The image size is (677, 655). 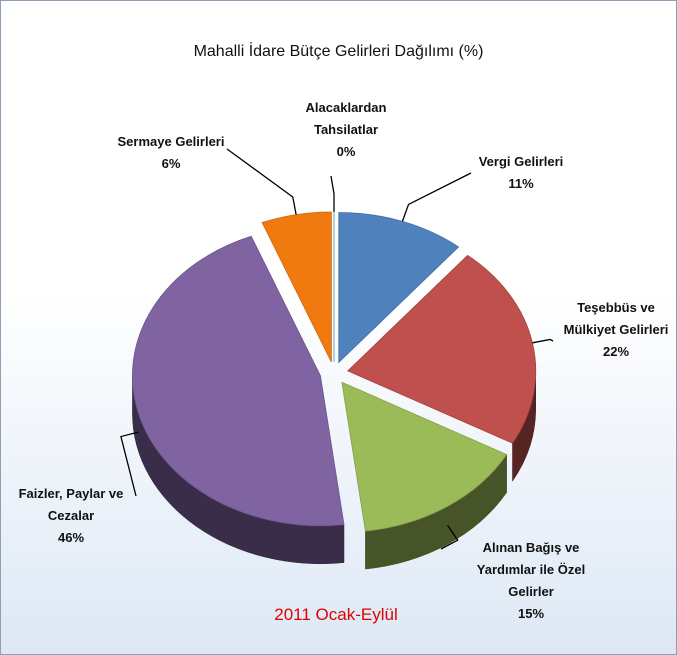 I want to click on data-label-name: Vergi Gelirleri, so click(x=521, y=161).